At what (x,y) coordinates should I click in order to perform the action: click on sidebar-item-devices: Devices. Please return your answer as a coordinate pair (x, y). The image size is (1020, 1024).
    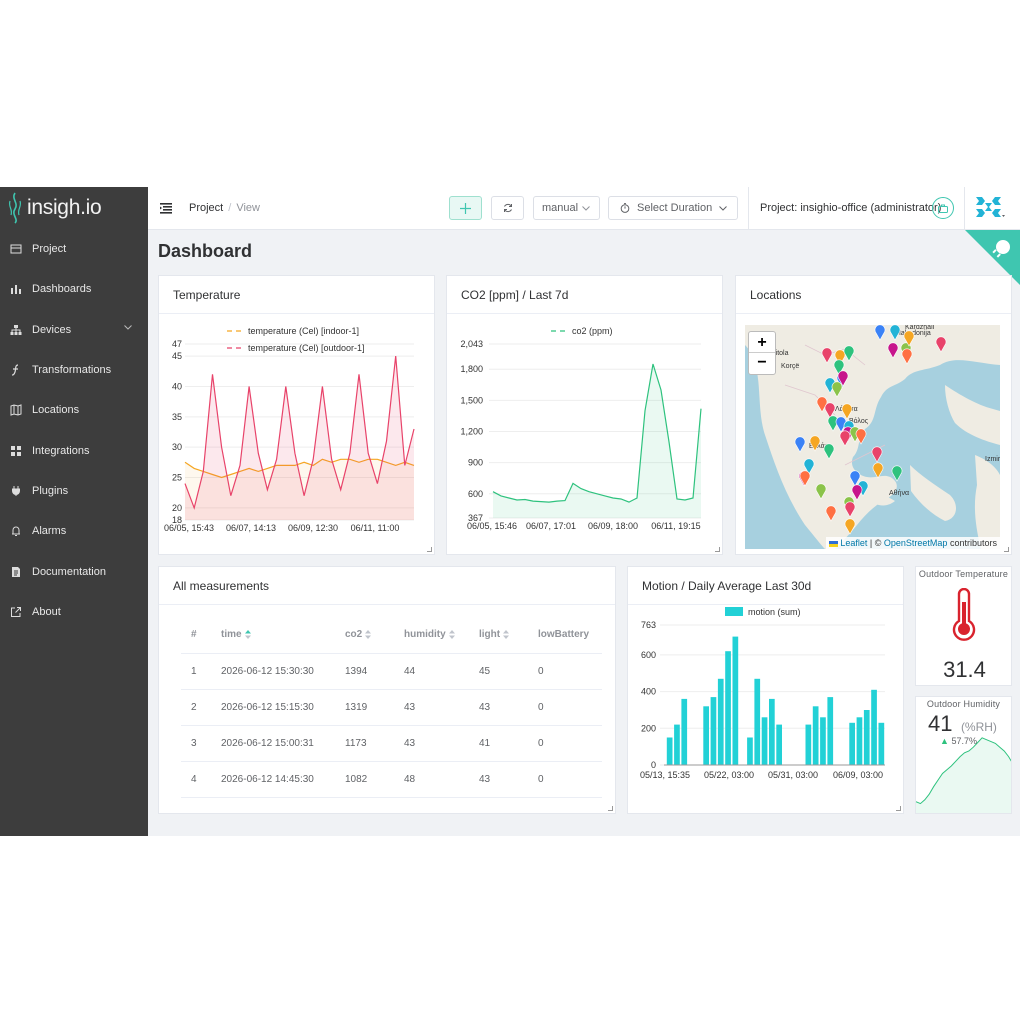
    Looking at the image, I should click on (74, 330).